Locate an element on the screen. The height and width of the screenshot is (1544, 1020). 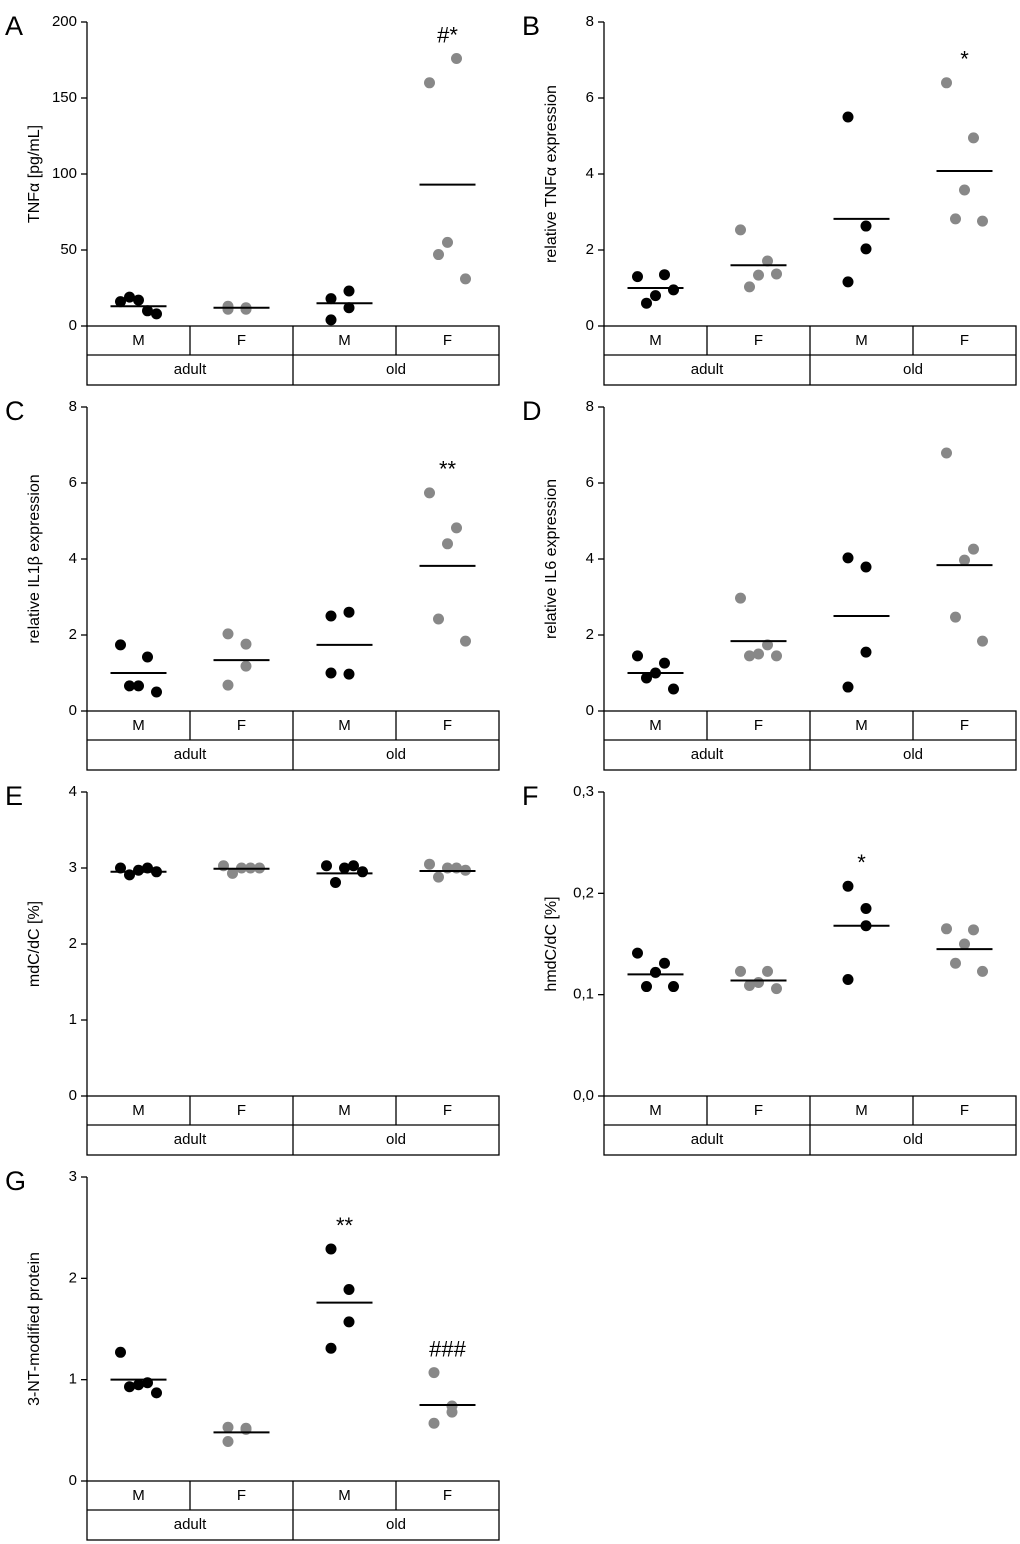
y-tick-label: 8 is located at coordinates (590, 406).